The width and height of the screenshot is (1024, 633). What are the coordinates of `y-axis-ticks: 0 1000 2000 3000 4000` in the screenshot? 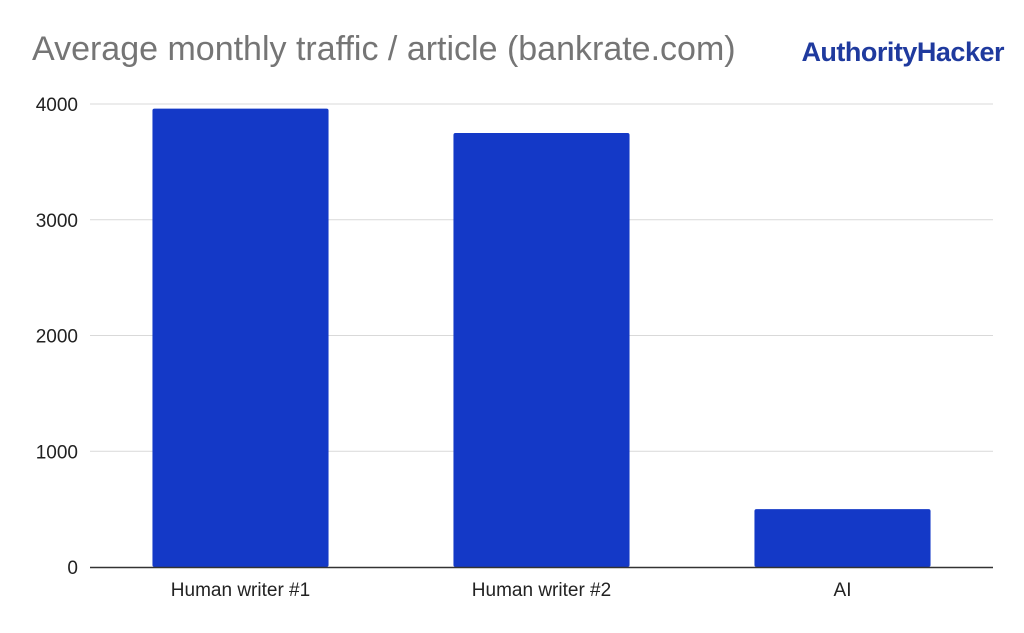 It's located at (57, 337).